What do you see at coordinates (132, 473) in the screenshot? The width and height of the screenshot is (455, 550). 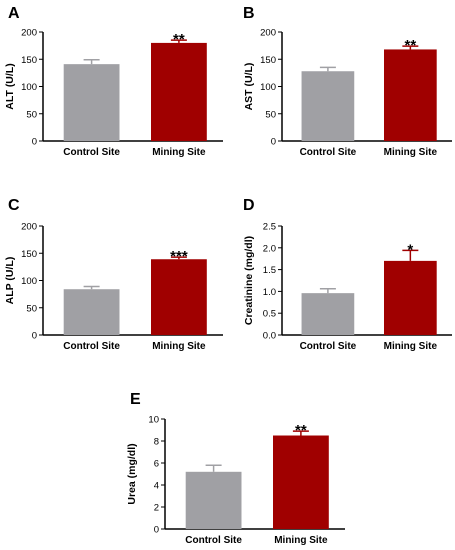 I see `y-axis-title: Urea (mg/dl)` at bounding box center [132, 473].